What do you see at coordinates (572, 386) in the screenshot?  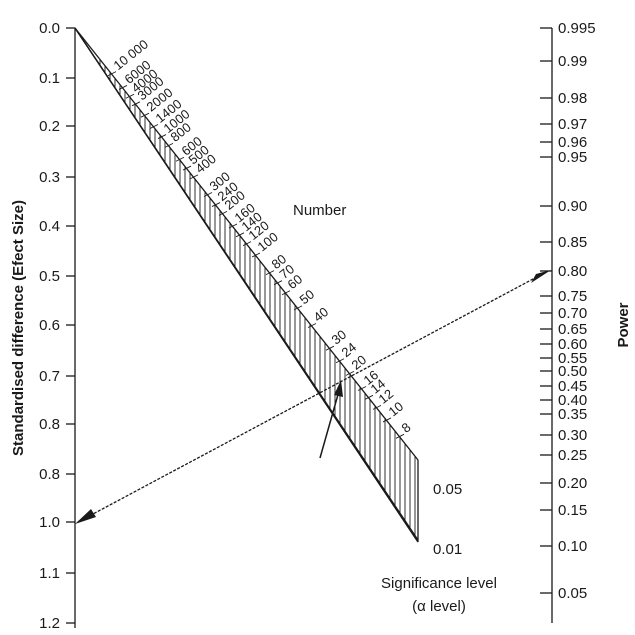 I see `right-axis-tick-label: 0.45` at bounding box center [572, 386].